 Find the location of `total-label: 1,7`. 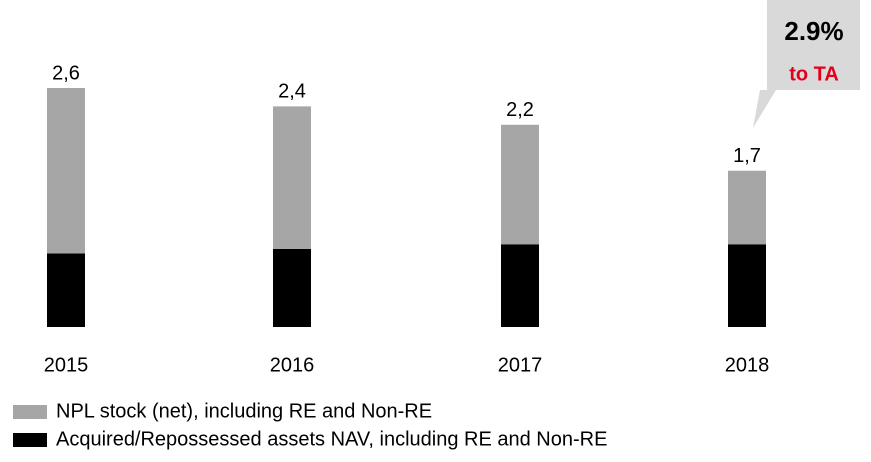

total-label: 1,7 is located at coordinates (747, 156).